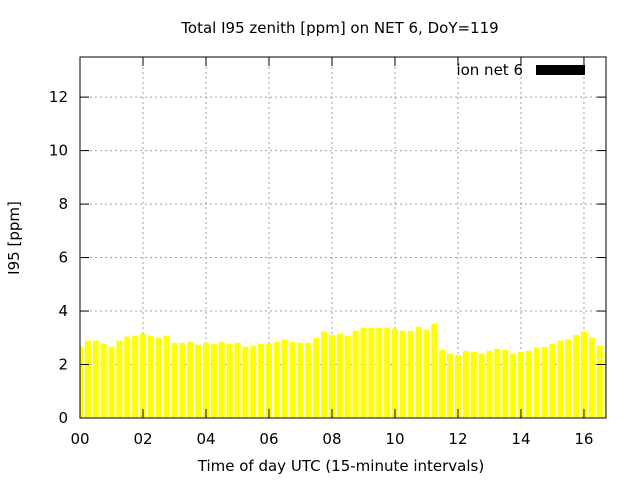 This screenshot has width=640, height=484. I want to click on chart-title: Total I95 zenith [ppm] on NET 6, DoY=119, so click(339, 28).